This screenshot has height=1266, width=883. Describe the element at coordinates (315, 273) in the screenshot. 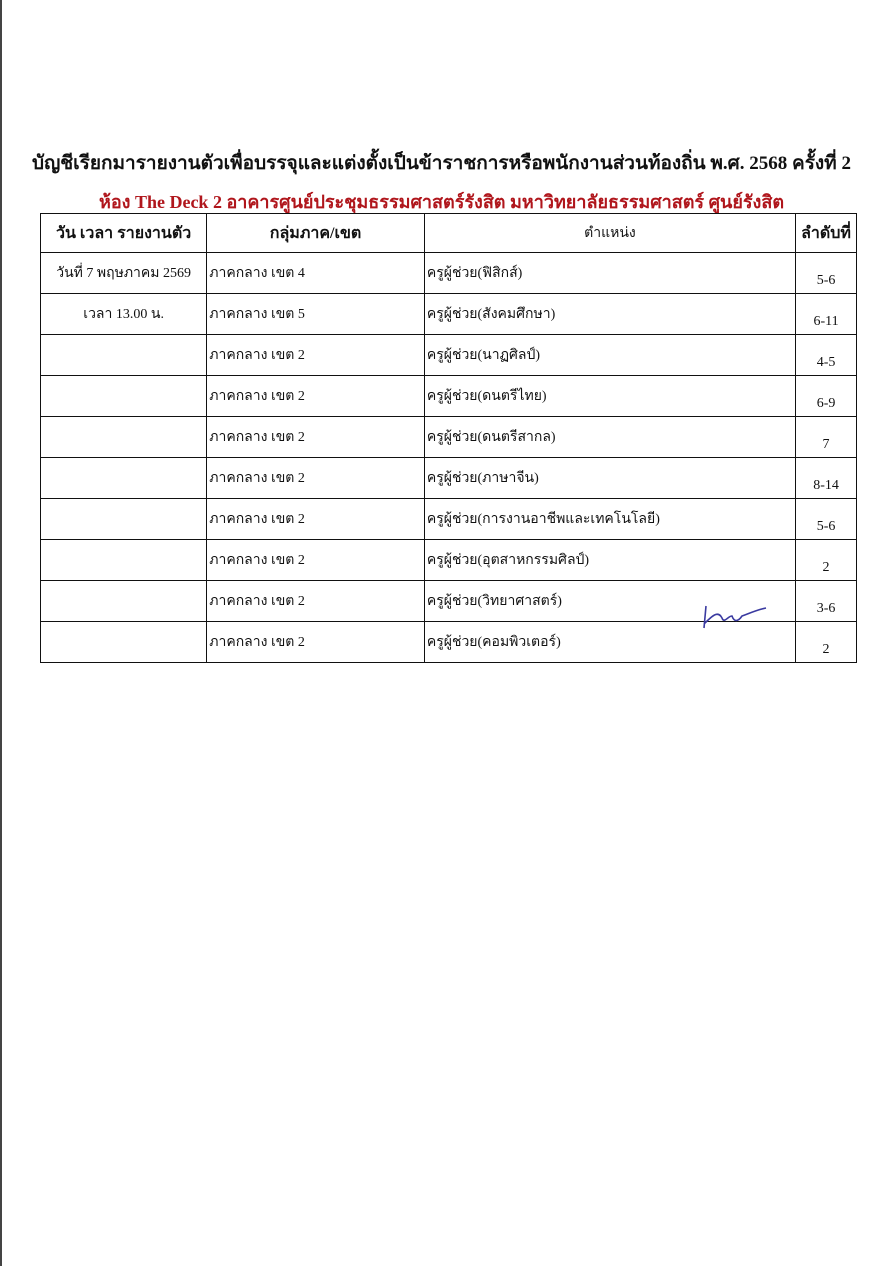

I see `region-cell: ภาคกลาง เขต 4` at that location.